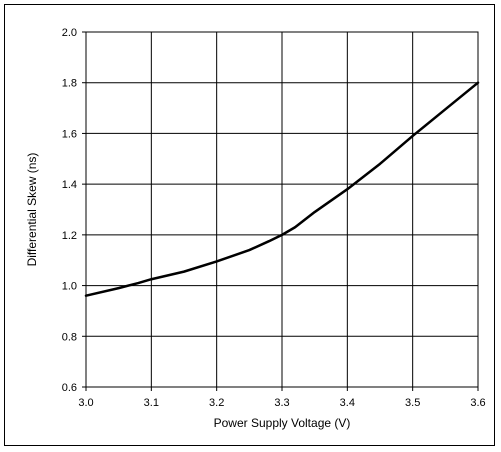 This screenshot has height=452, width=501. Describe the element at coordinates (151, 403) in the screenshot. I see `x-tick-label: 3.1` at that location.